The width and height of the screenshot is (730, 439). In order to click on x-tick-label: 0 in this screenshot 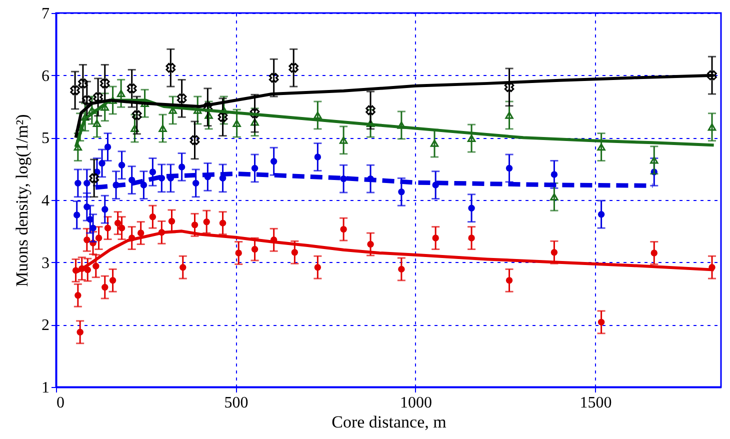, I will do `click(60, 403)`.